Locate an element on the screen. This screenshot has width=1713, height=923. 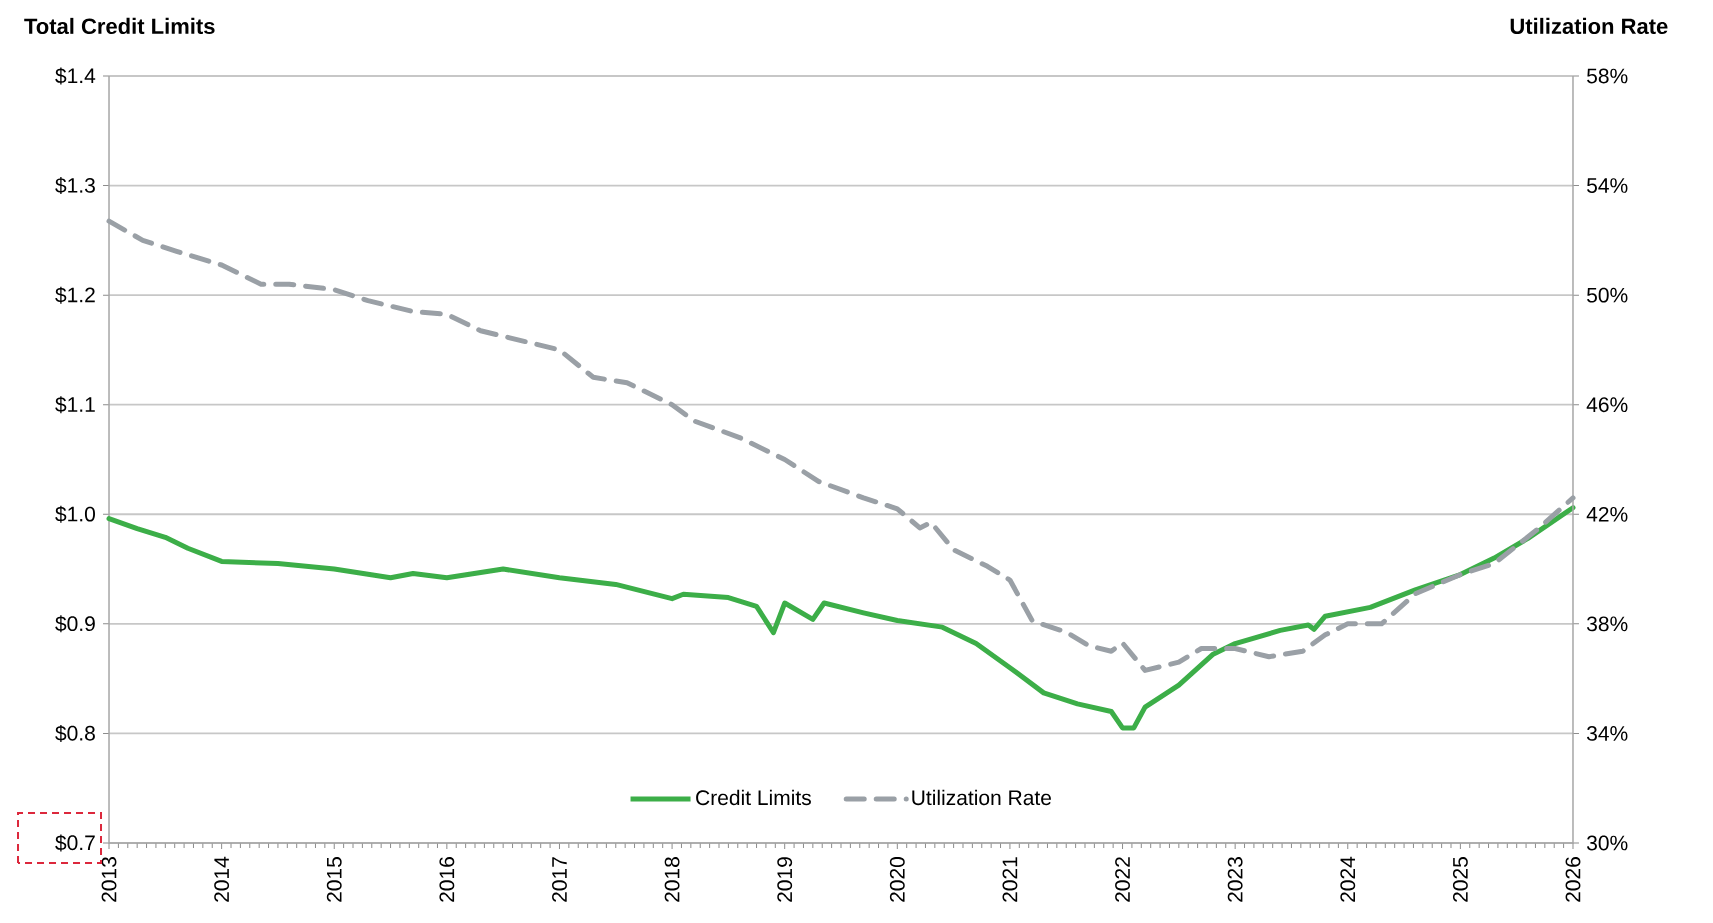
x-tick-label: 2013 is located at coordinates (109, 879).